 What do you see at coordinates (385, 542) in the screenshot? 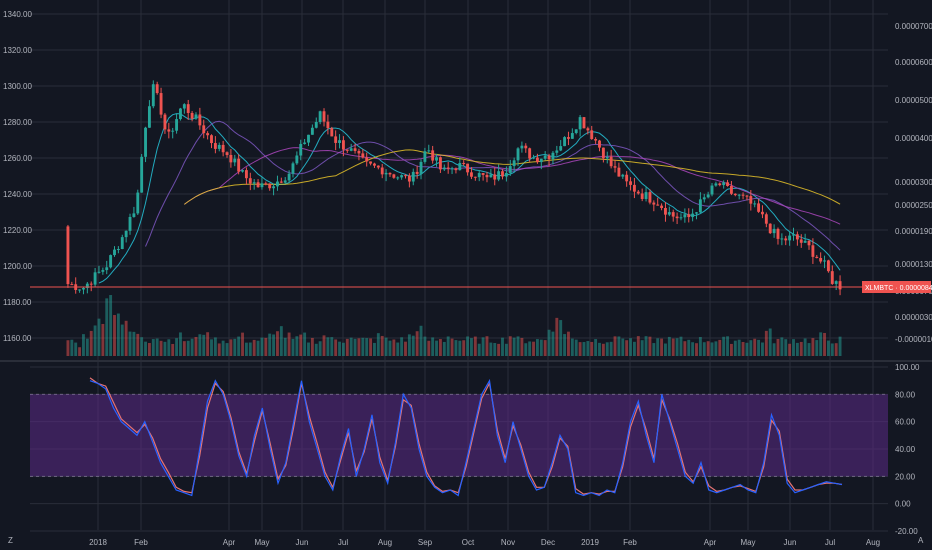
I see `time-axis-label: Aug` at bounding box center [385, 542].